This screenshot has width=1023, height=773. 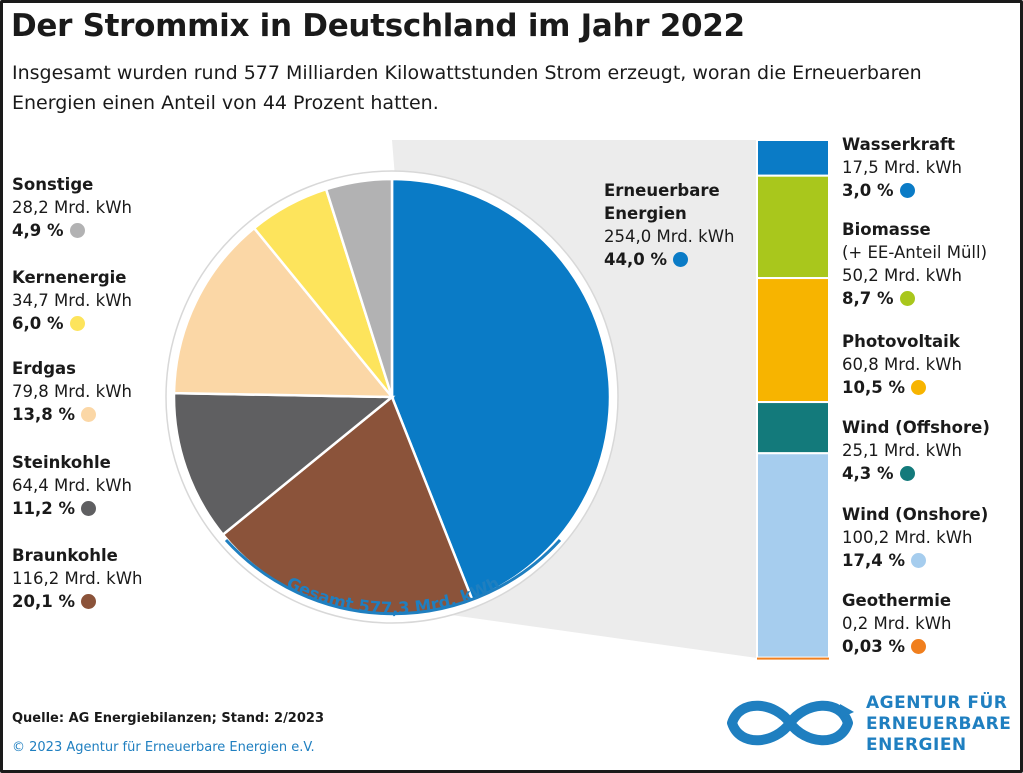 What do you see at coordinates (61, 462) in the screenshot?
I see `label-steinkohle-name: Steinkohle` at bounding box center [61, 462].